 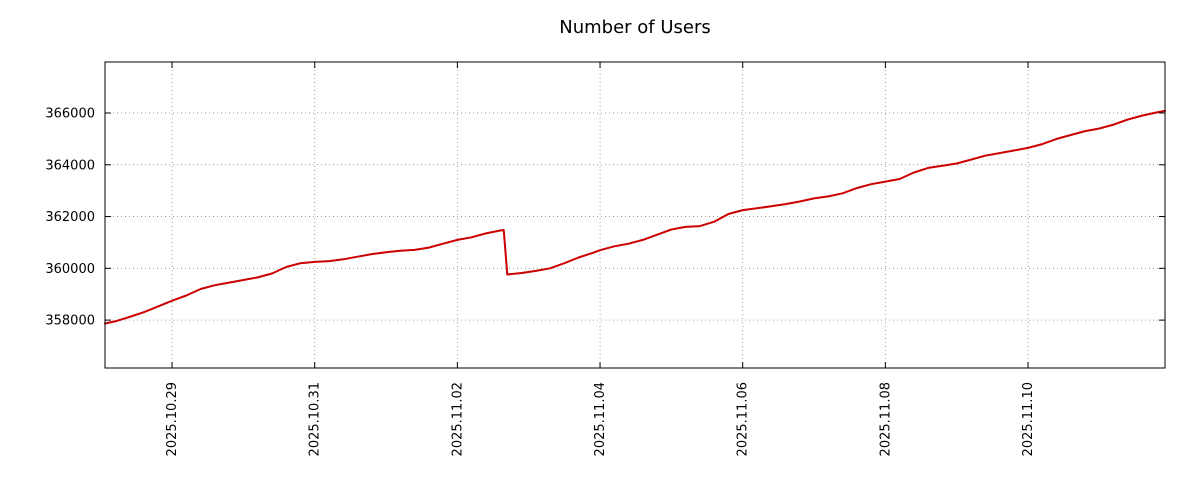 What do you see at coordinates (457, 419) in the screenshot?
I see `x-tick-label: 2025.11.02` at bounding box center [457, 419].